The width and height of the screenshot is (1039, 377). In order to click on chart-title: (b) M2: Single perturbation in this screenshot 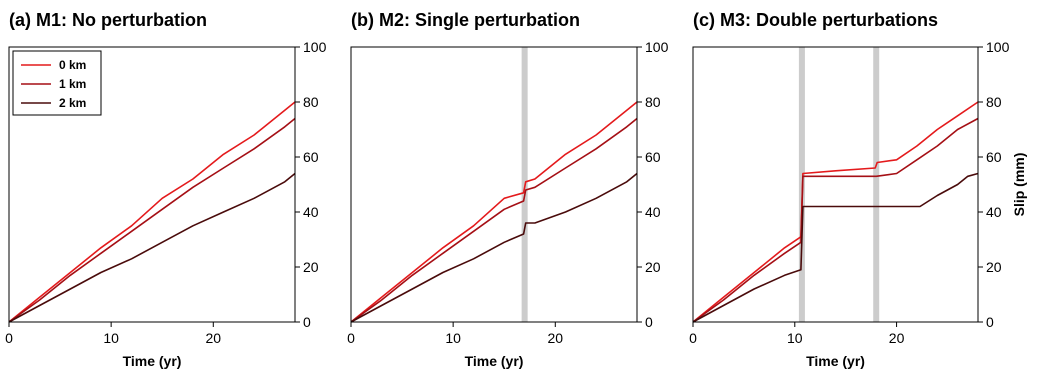, I will do `click(465, 20)`.